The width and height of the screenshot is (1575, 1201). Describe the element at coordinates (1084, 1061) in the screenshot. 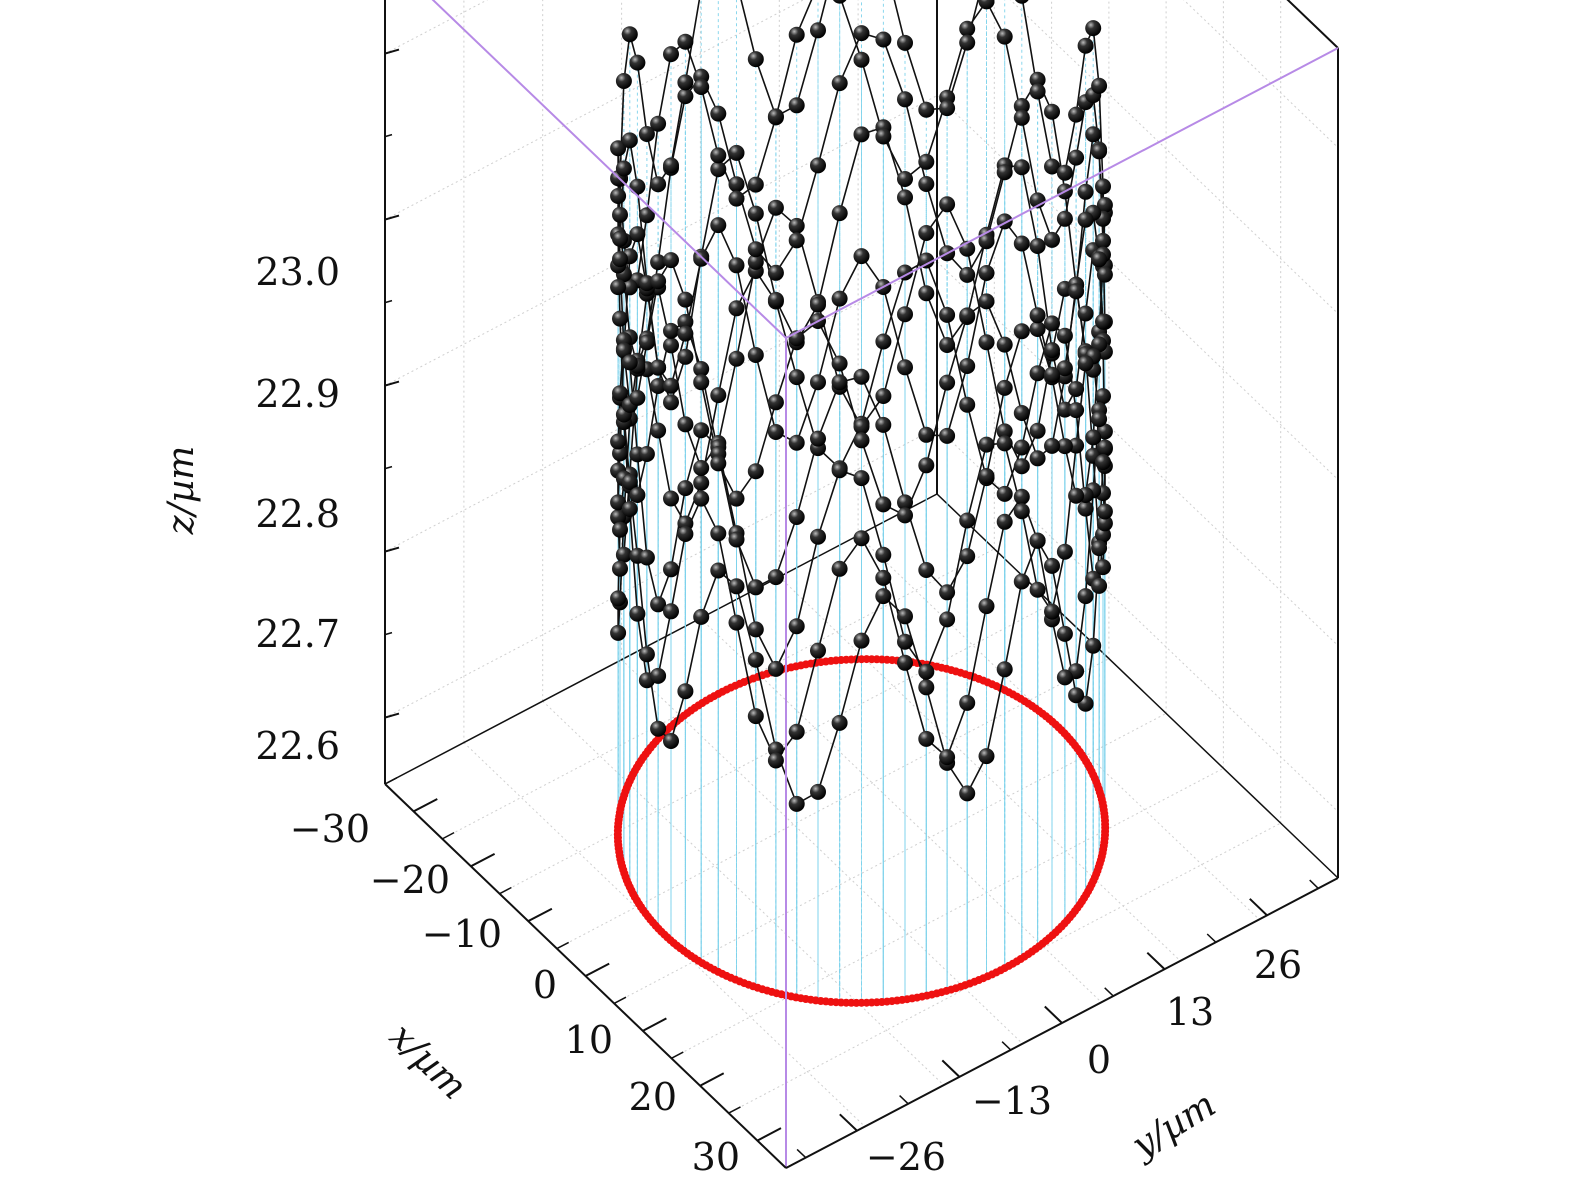

I see `y-tick-labels: −26 −13 0 13 26` at that location.